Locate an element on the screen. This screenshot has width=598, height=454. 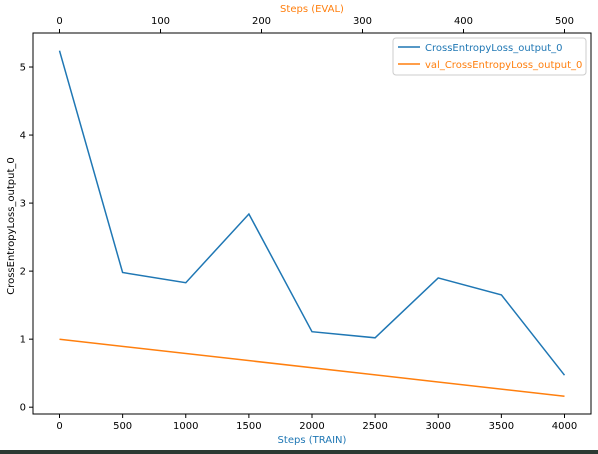
bottom-tick-label: 1000 is located at coordinates (185, 426).